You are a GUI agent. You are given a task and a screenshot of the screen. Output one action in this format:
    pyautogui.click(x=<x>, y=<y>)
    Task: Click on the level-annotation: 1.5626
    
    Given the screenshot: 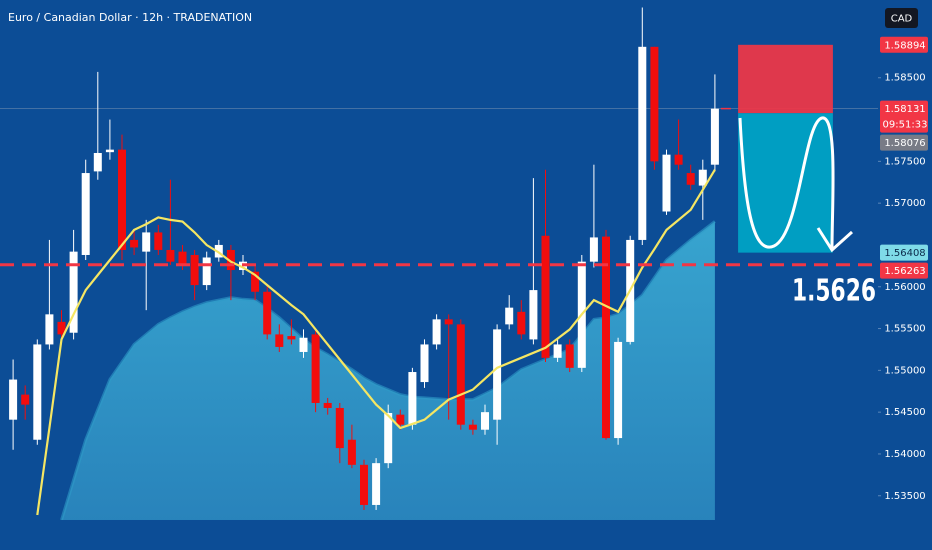 What is the action you would take?
    pyautogui.click(x=834, y=291)
    